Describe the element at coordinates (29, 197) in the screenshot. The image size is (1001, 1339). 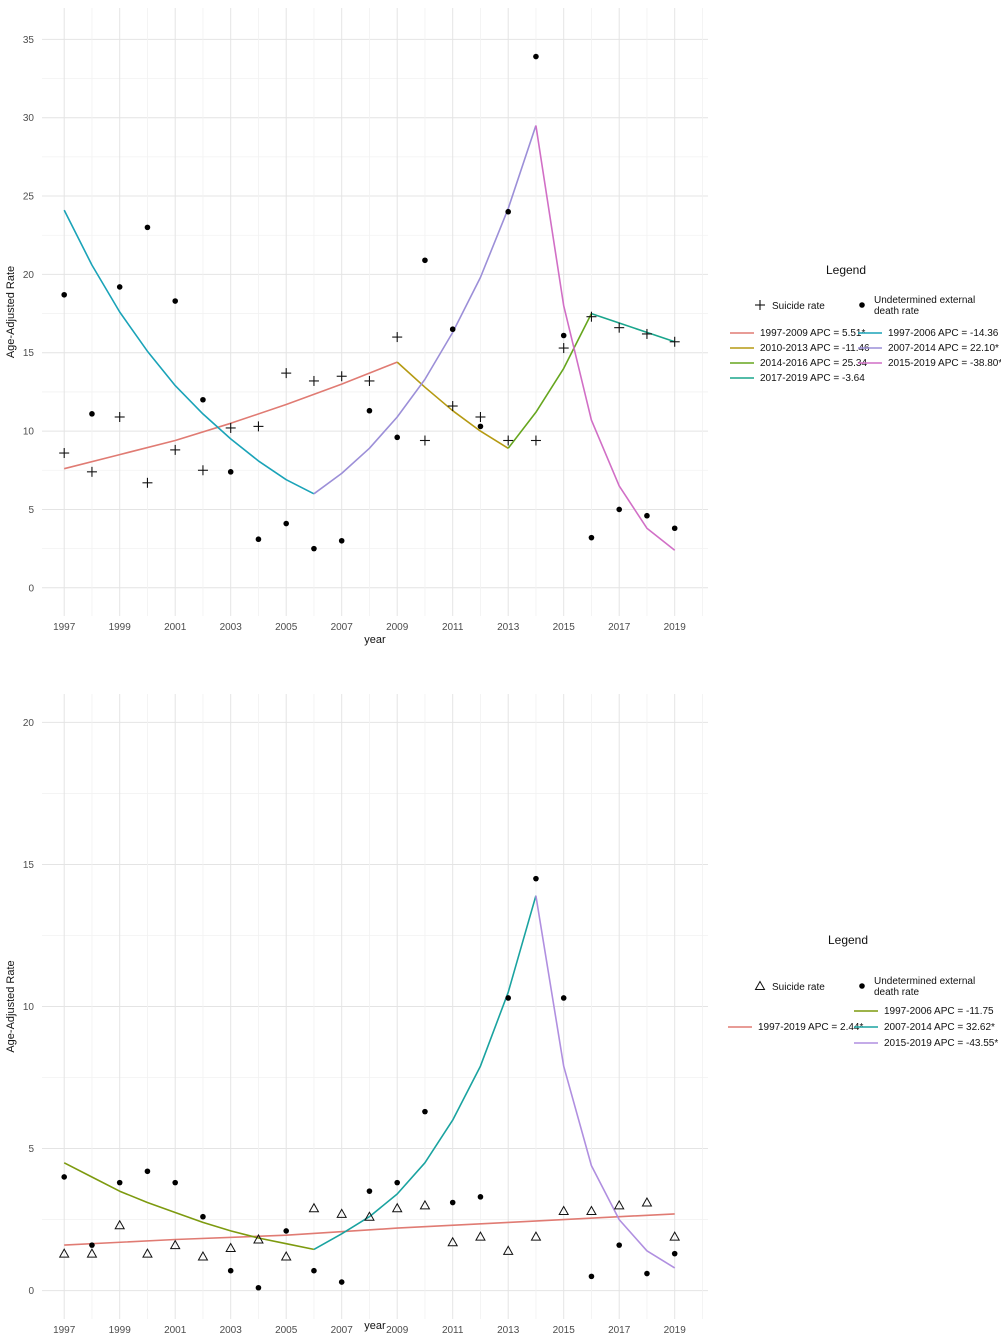
I see `y-tick-label: 25` at that location.